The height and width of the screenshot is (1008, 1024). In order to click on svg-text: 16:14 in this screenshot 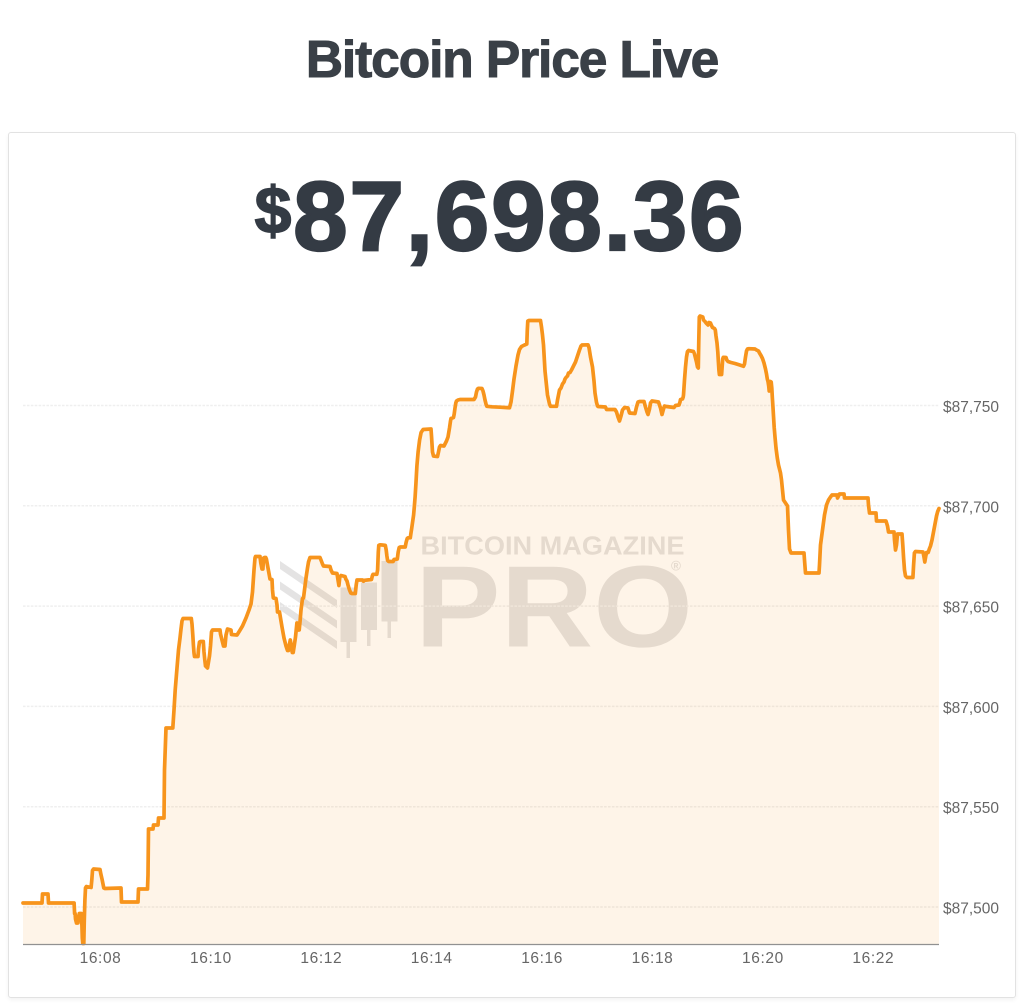, I will do `click(432, 958)`.